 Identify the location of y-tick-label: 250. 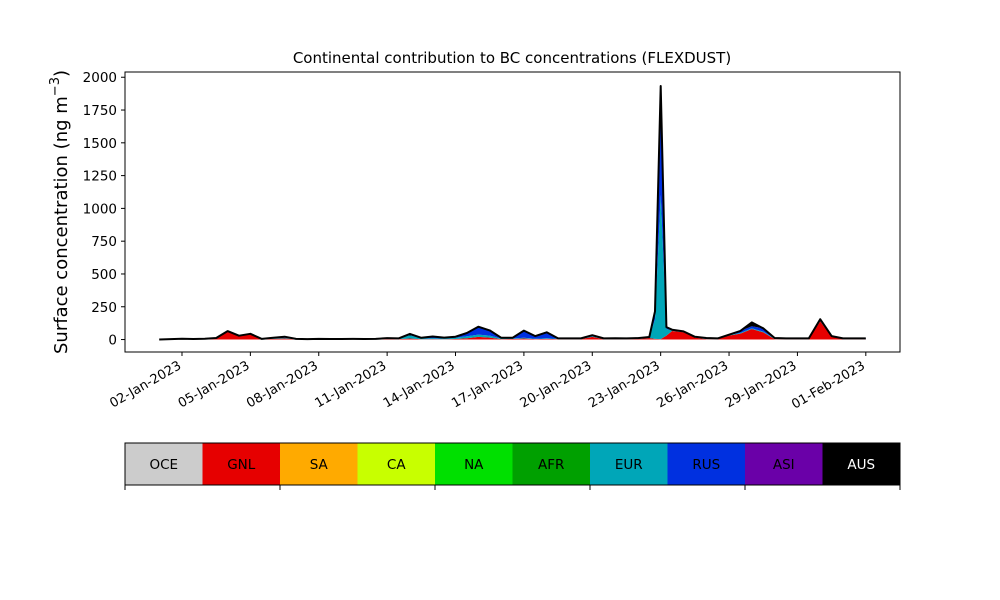
(104, 308).